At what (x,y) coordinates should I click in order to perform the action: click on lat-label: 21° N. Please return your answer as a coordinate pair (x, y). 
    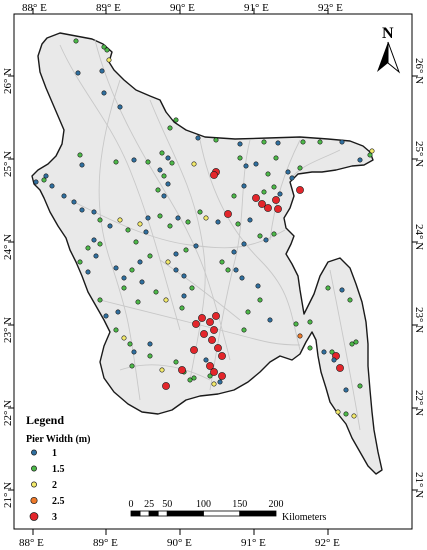
    Looking at the image, I should click on (419, 485).